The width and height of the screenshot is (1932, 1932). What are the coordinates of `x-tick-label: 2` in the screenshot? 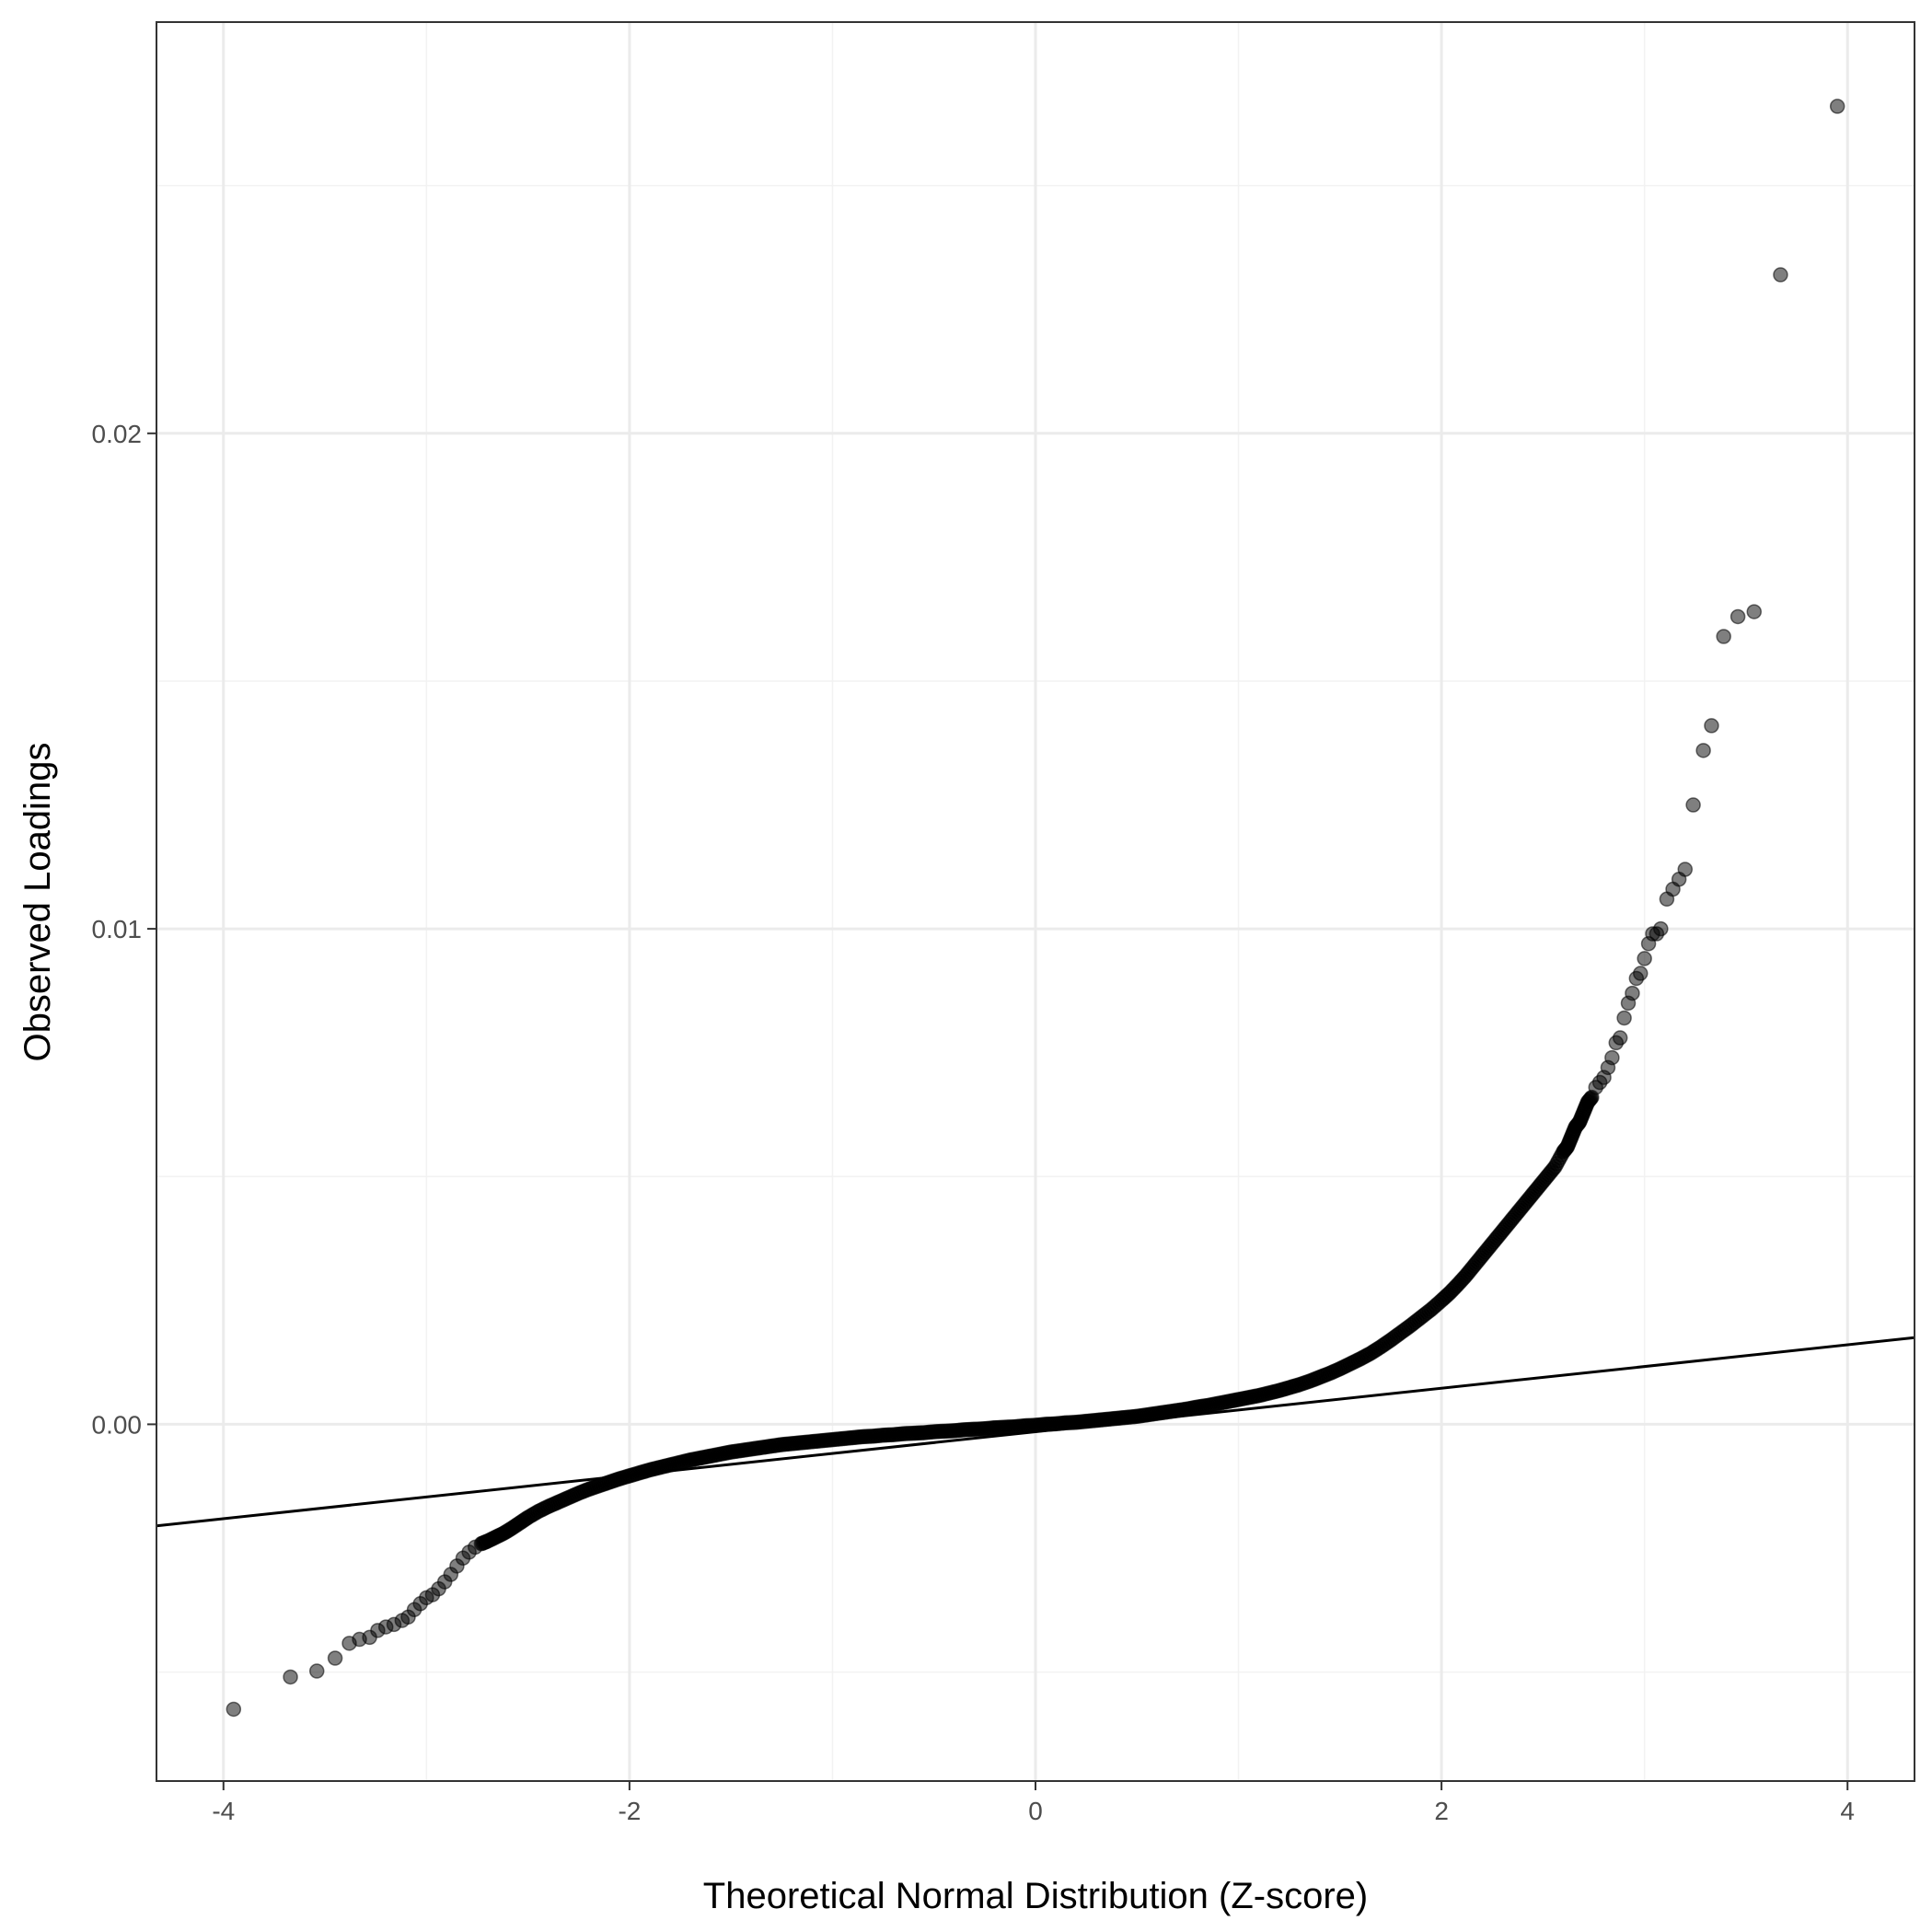 It's located at (1442, 1811).